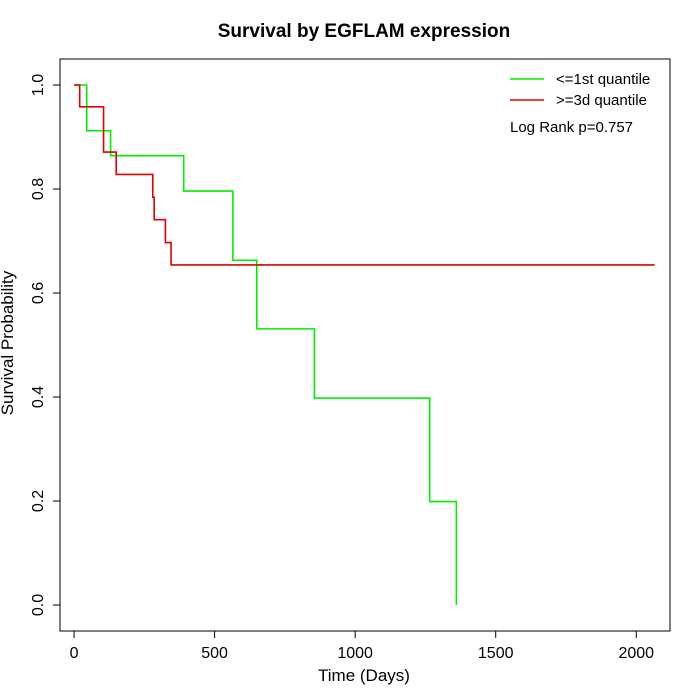 This screenshot has width=700, height=700. Describe the element at coordinates (8, 342) in the screenshot. I see `y-axis-label: Survival Probability` at that location.